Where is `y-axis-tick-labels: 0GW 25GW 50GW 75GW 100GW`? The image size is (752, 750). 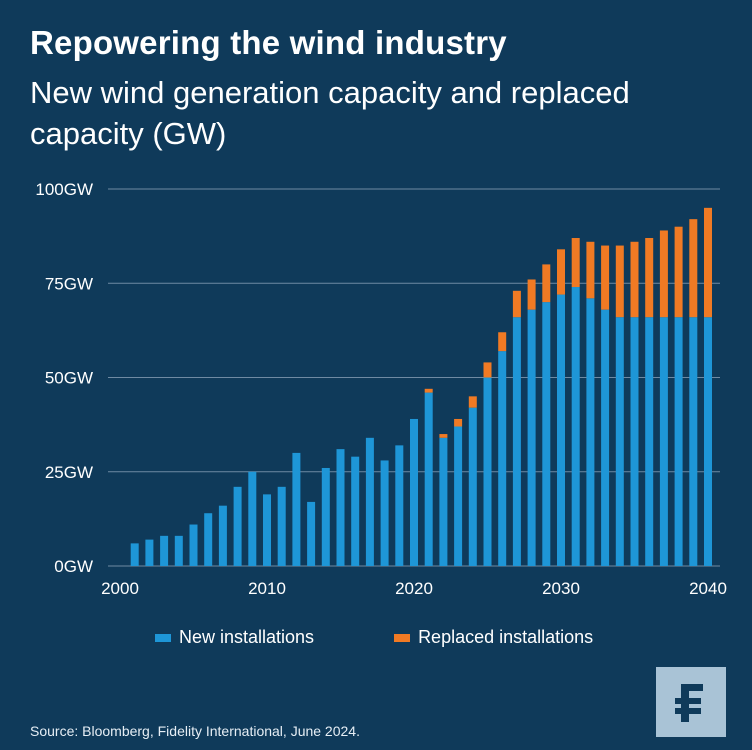 y-axis-tick-labels: 0GW 25GW 50GW 75GW 100GW is located at coordinates (64, 378).